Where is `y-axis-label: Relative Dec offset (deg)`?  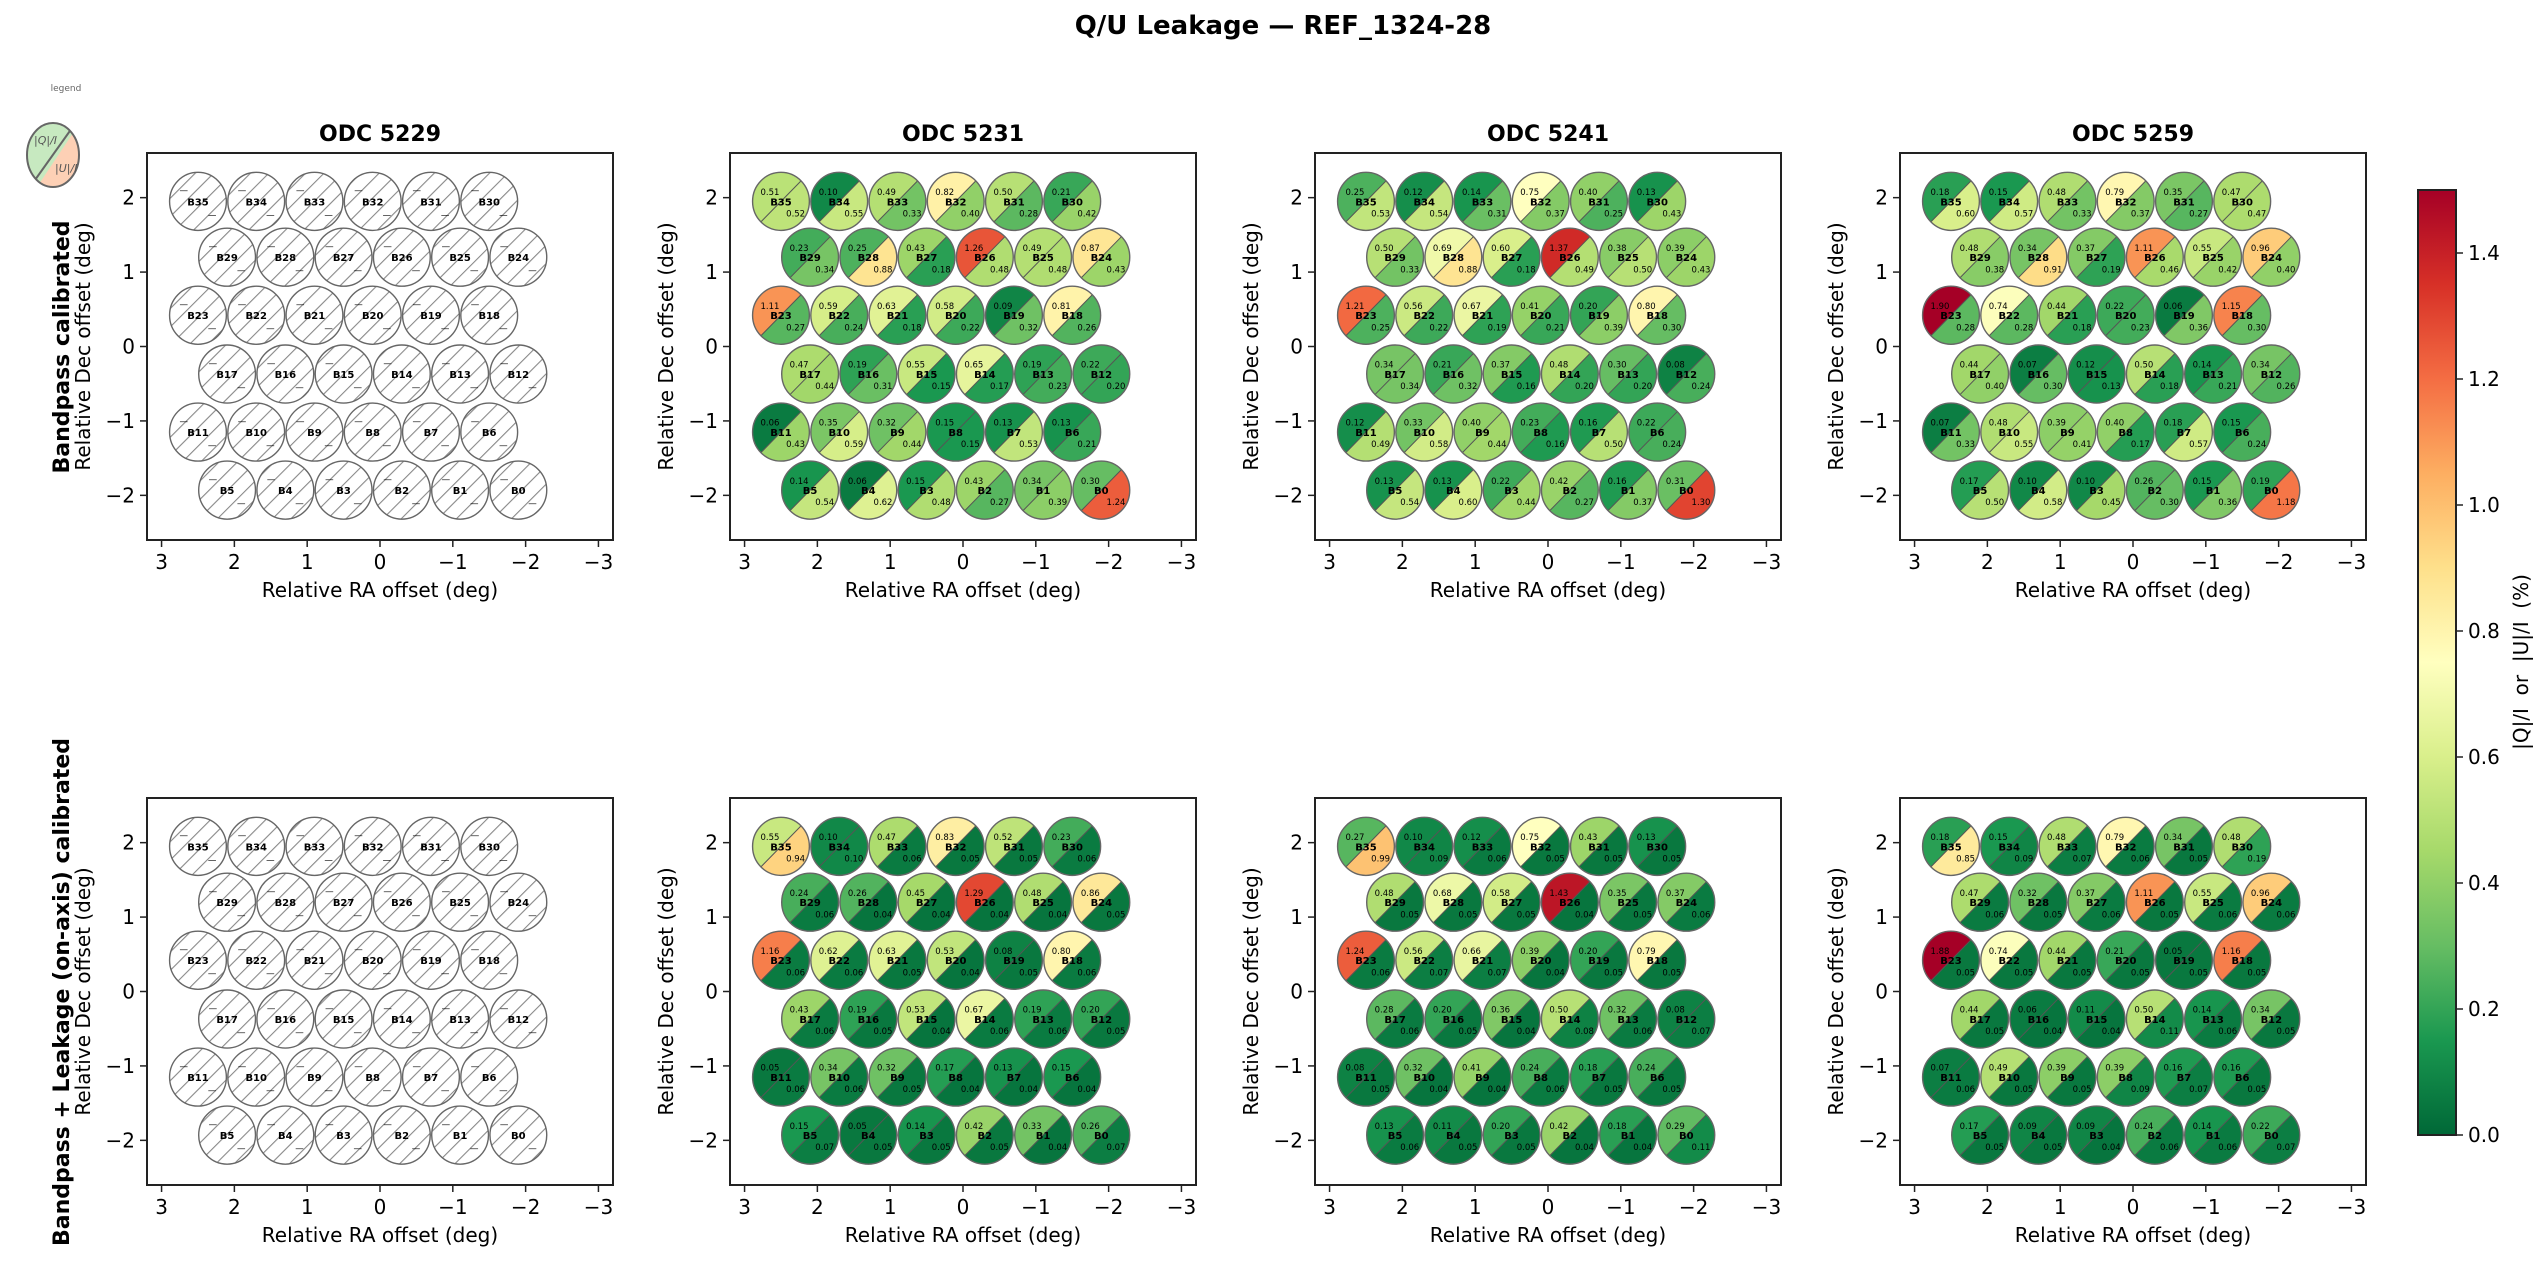
y-axis-label: Relative Dec offset (deg) is located at coordinates (83, 346).